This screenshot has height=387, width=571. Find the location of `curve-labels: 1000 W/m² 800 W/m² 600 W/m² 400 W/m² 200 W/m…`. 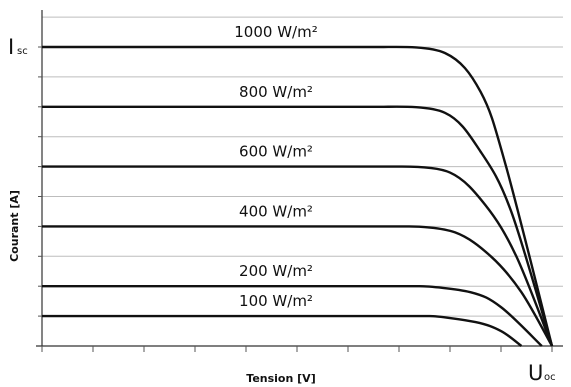

curve-labels: 1000 W/m² 800 W/m² 600 W/m² 400 W/m² 200 W/m… is located at coordinates (275, 166).